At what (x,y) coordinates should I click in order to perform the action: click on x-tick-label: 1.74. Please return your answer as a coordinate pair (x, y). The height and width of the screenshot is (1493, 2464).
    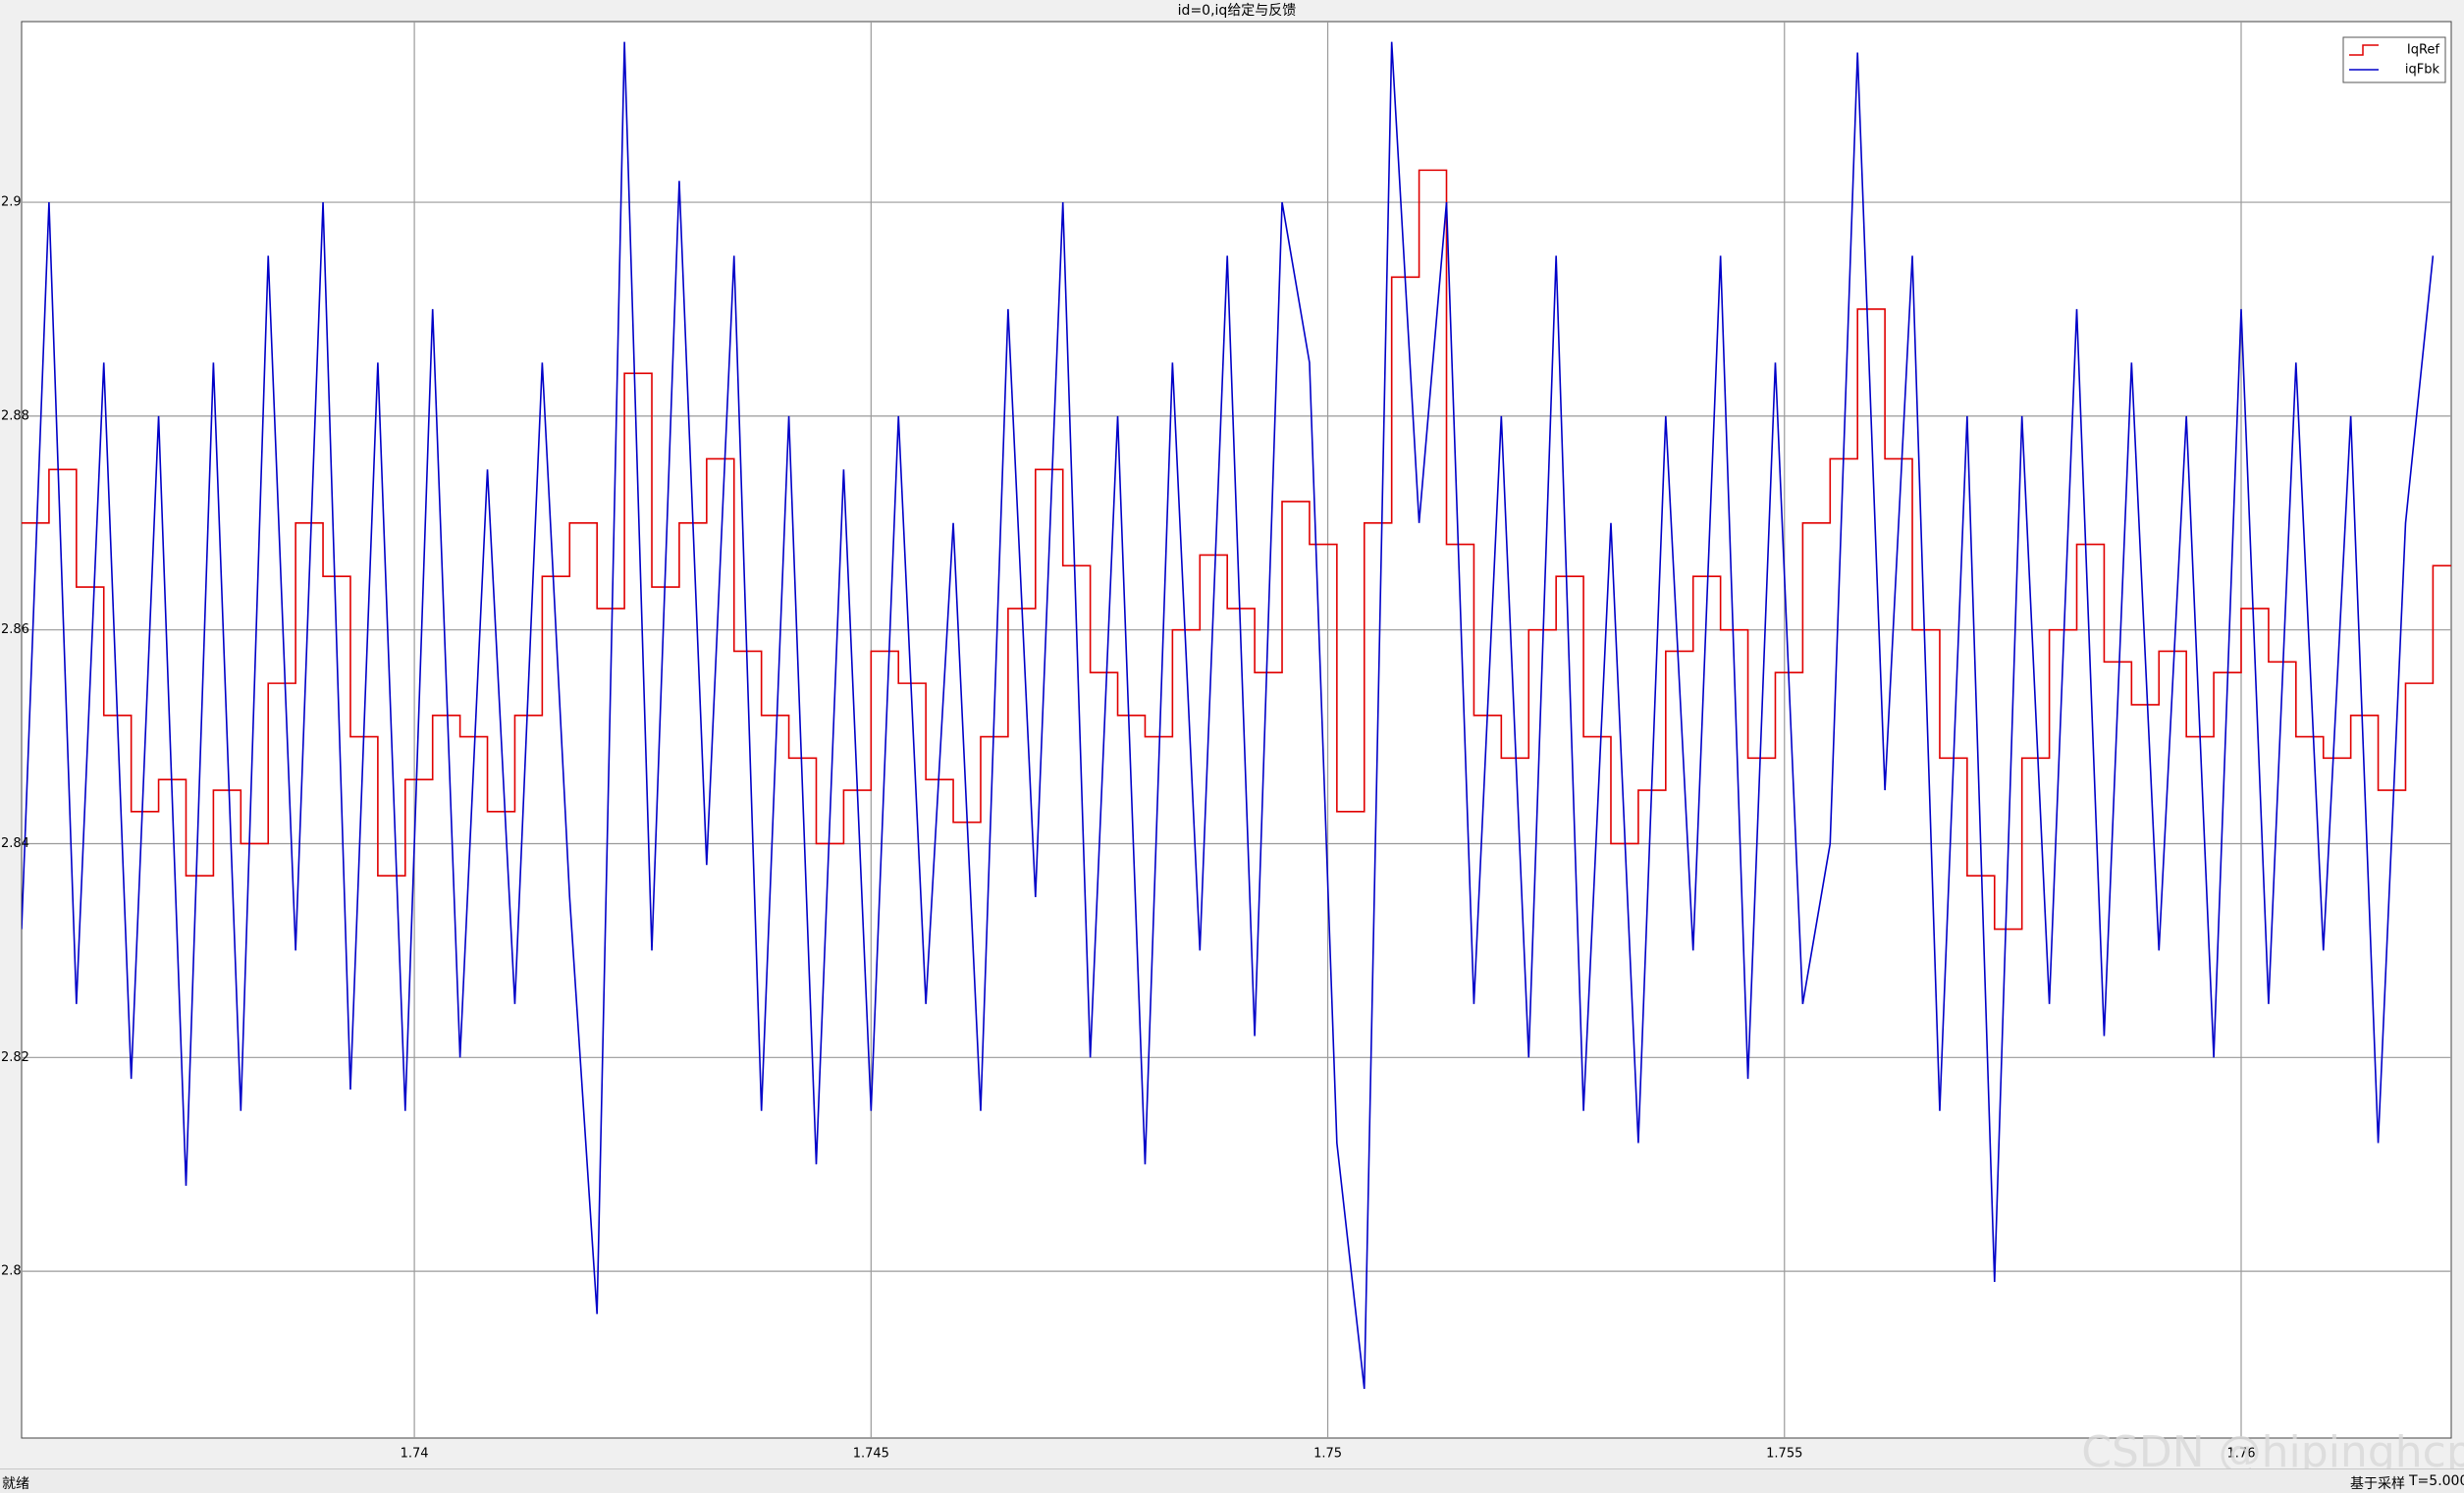
    Looking at the image, I should click on (415, 1454).